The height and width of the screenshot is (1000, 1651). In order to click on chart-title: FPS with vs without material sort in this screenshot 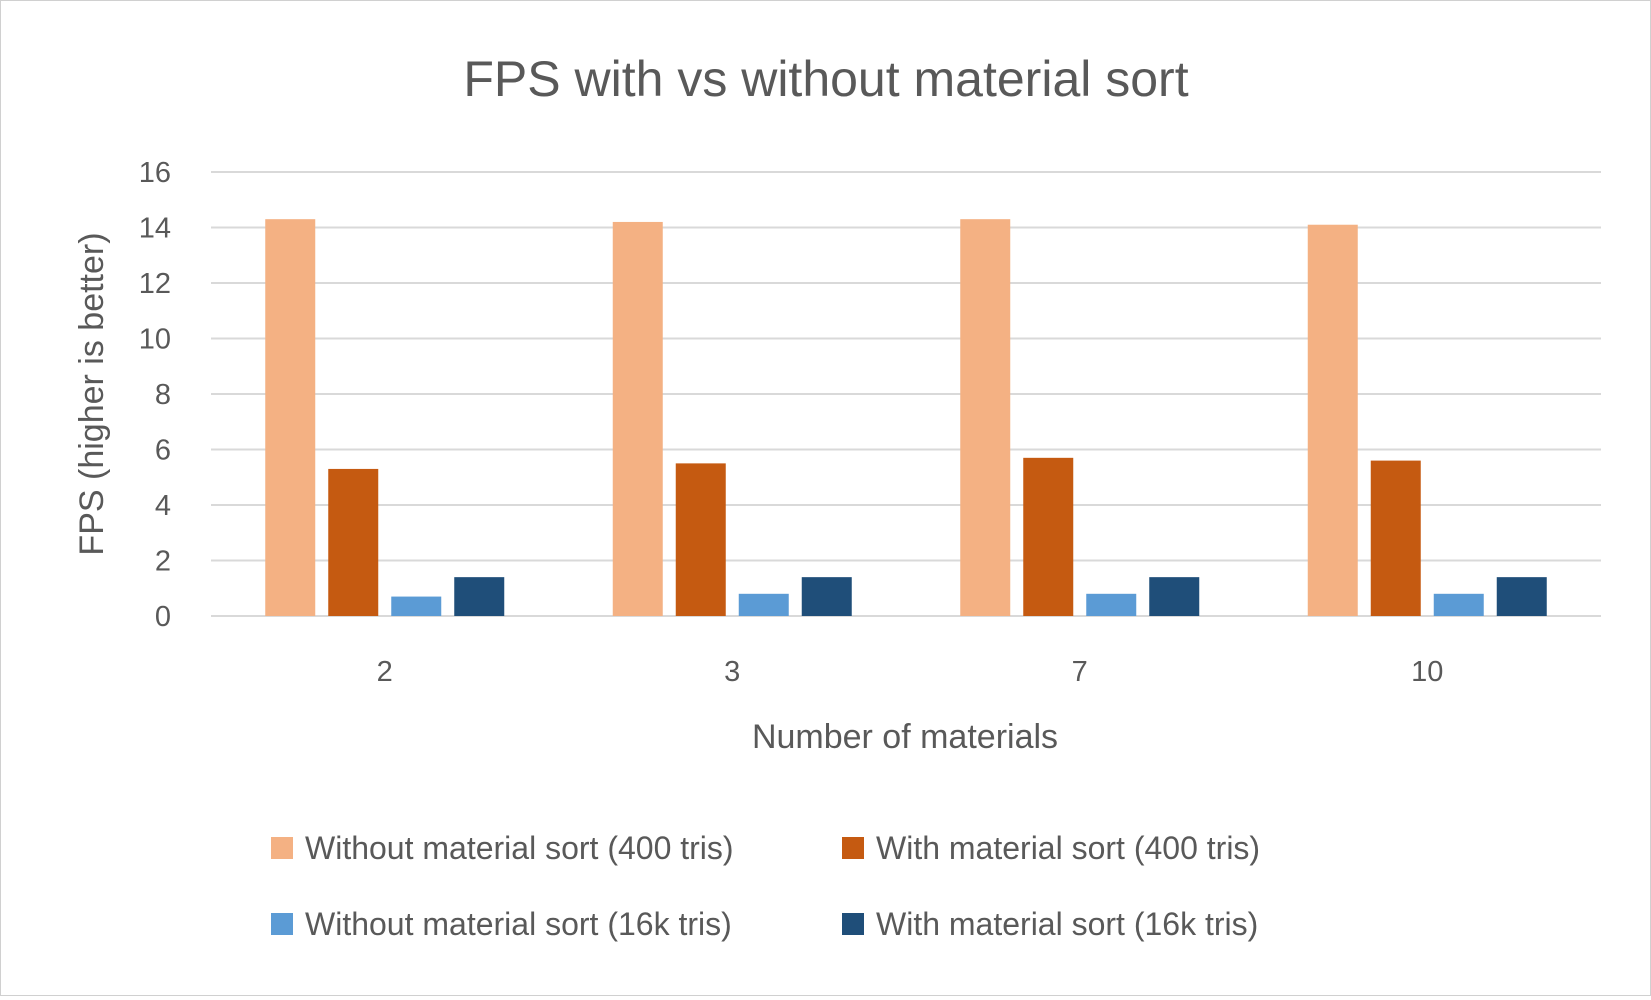, I will do `click(825, 79)`.